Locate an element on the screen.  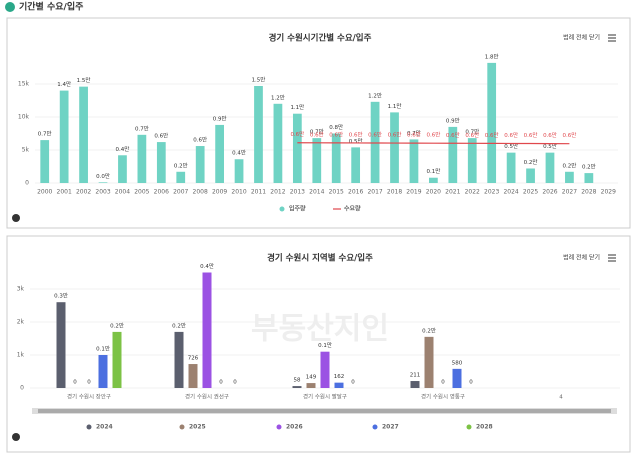
legend-label: 2025 is located at coordinates (197, 427).